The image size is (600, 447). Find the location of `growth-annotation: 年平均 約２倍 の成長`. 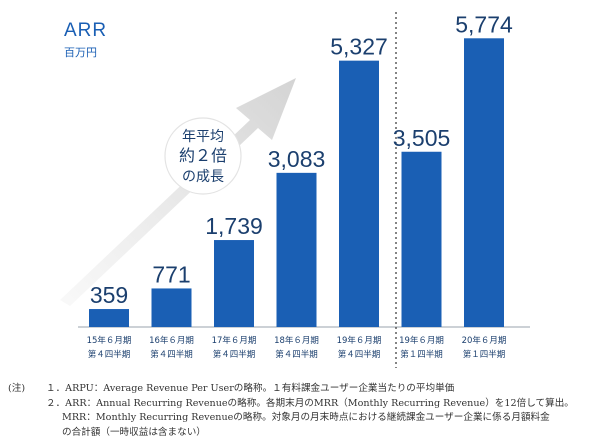

growth-annotation: 年平均 約２倍 の成長 is located at coordinates (203, 156).